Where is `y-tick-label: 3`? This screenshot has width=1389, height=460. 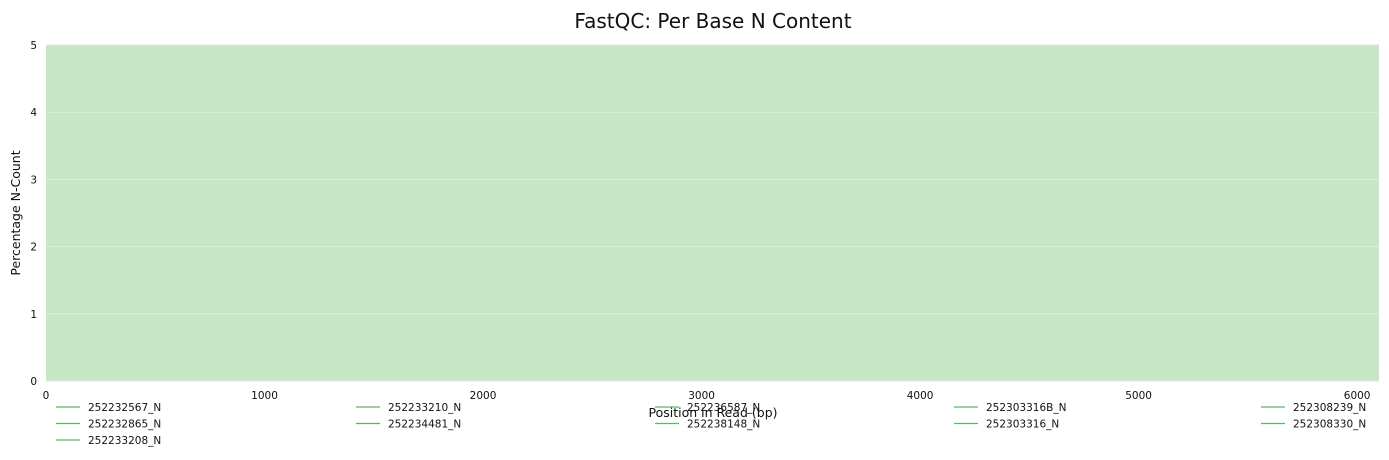 y-tick-label: 3 is located at coordinates (33, 180).